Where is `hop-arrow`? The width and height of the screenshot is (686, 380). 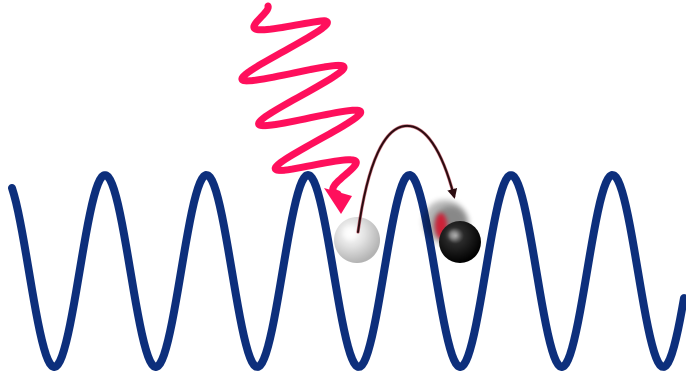 hop-arrow is located at coordinates (407, 179).